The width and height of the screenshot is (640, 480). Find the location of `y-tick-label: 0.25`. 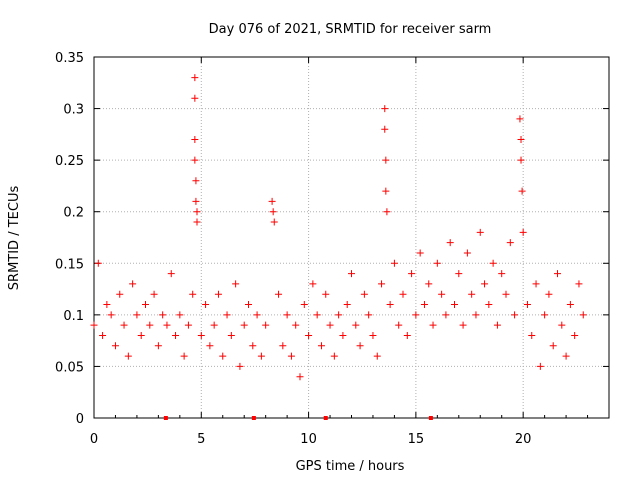

y-tick-label: 0.25 is located at coordinates (69, 161).